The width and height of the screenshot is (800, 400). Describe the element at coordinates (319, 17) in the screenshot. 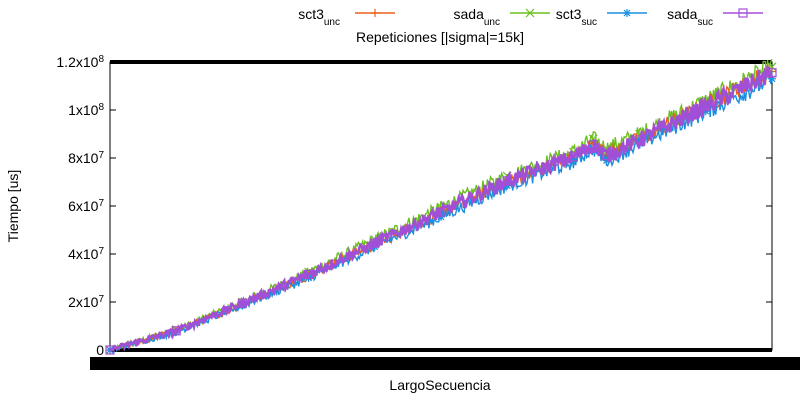

I see `legend-label: sct3unc` at that location.